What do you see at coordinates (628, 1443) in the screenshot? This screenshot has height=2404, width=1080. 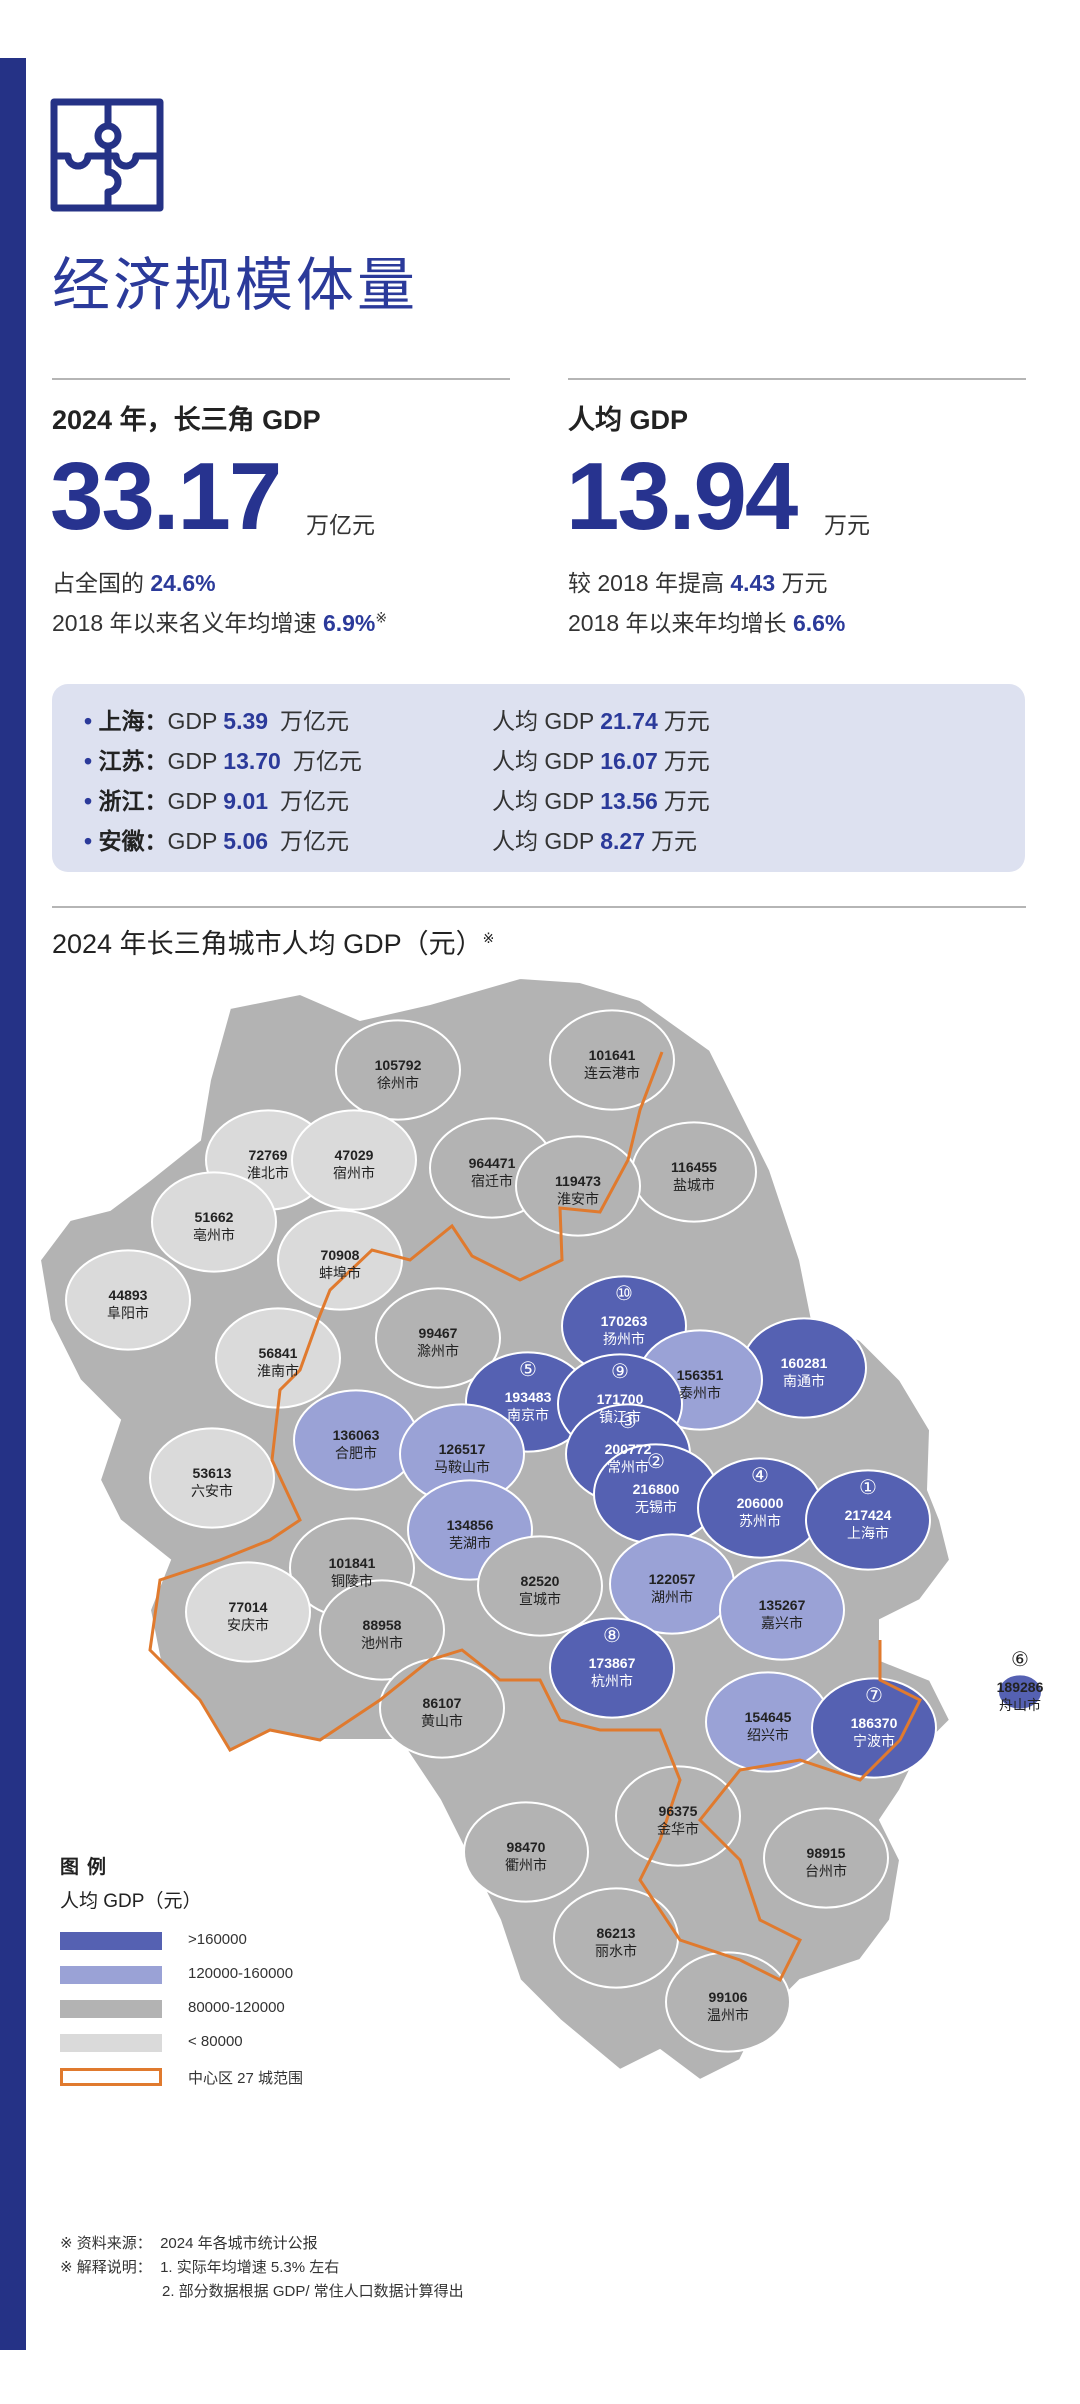 I see `city-label-group: ③ 200772 常州市` at bounding box center [628, 1443].